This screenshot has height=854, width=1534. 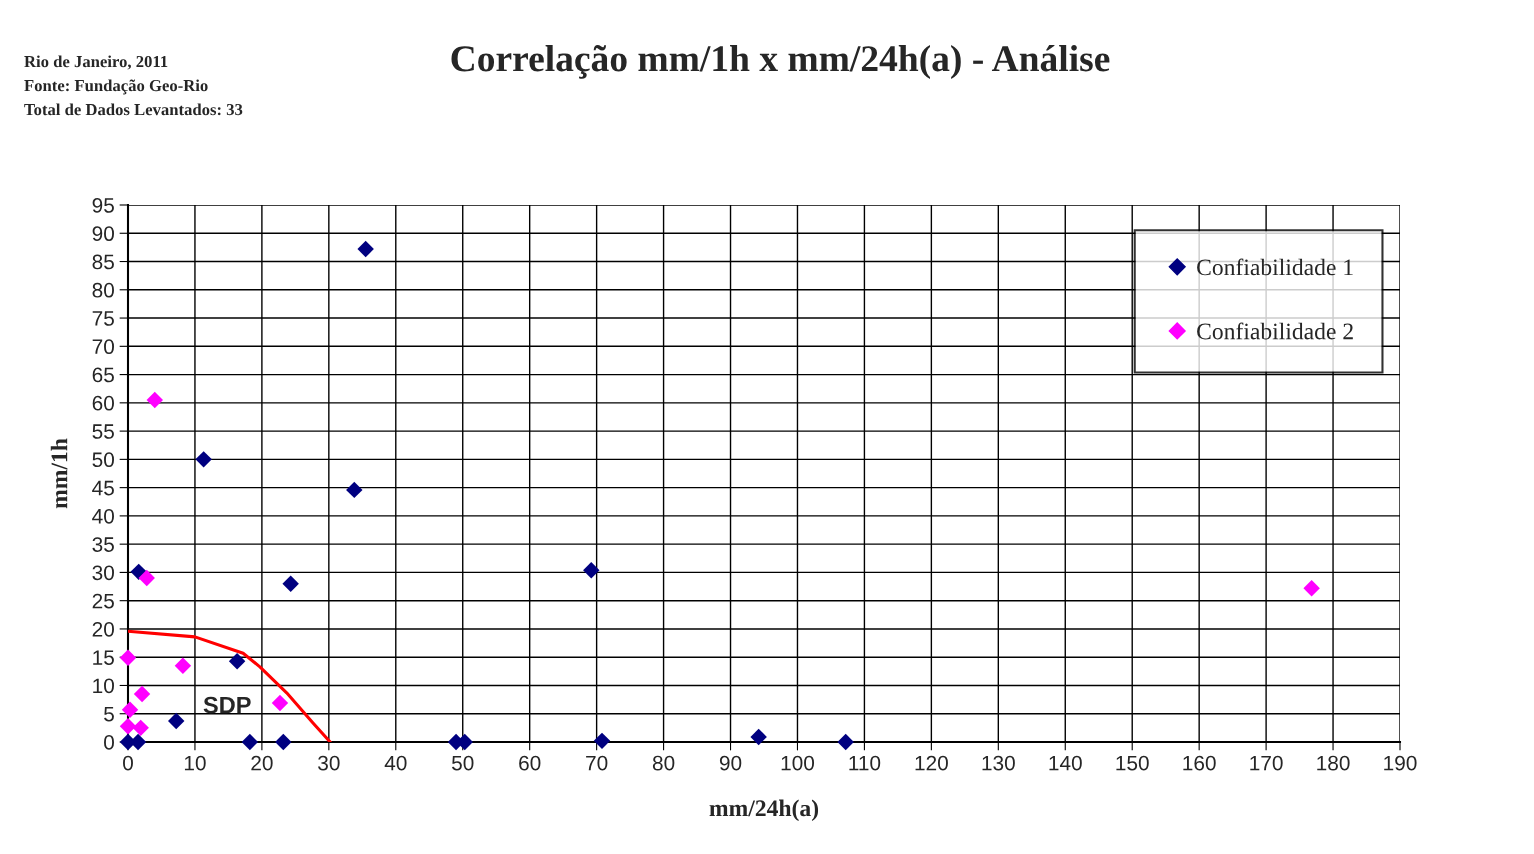 I want to click on line-series, so click(x=230, y=685).